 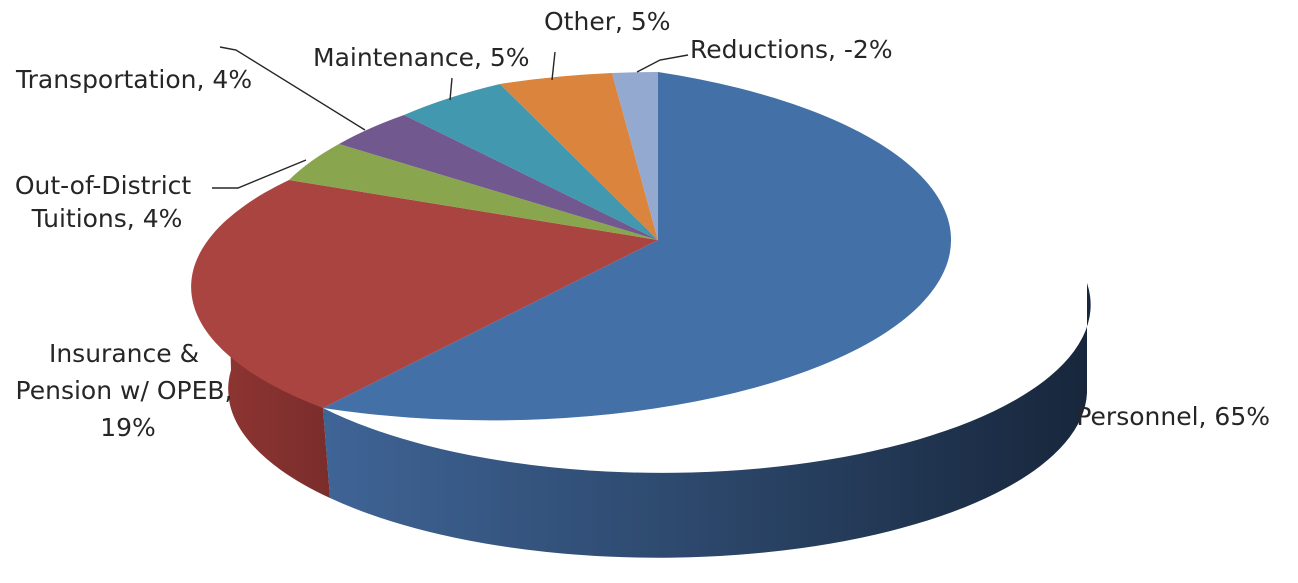 I want to click on pie-side-insurance, so click(x=274, y=380).